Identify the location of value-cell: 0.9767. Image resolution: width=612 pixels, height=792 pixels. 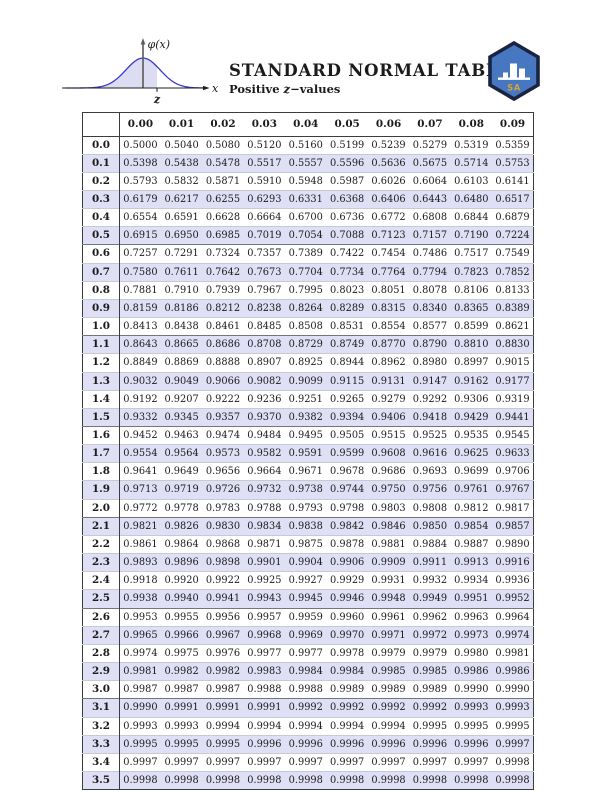
(512, 490).